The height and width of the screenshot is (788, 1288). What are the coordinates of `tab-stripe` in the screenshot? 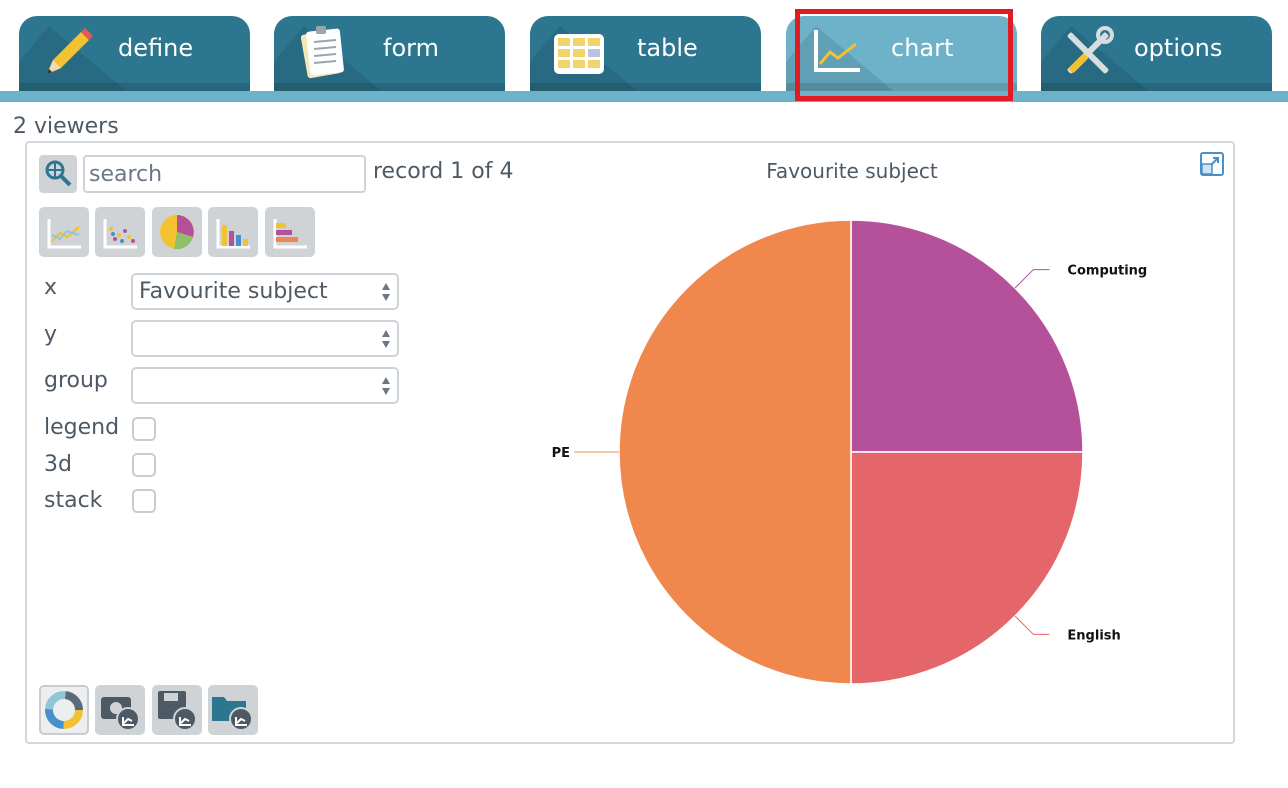 It's located at (644, 96).